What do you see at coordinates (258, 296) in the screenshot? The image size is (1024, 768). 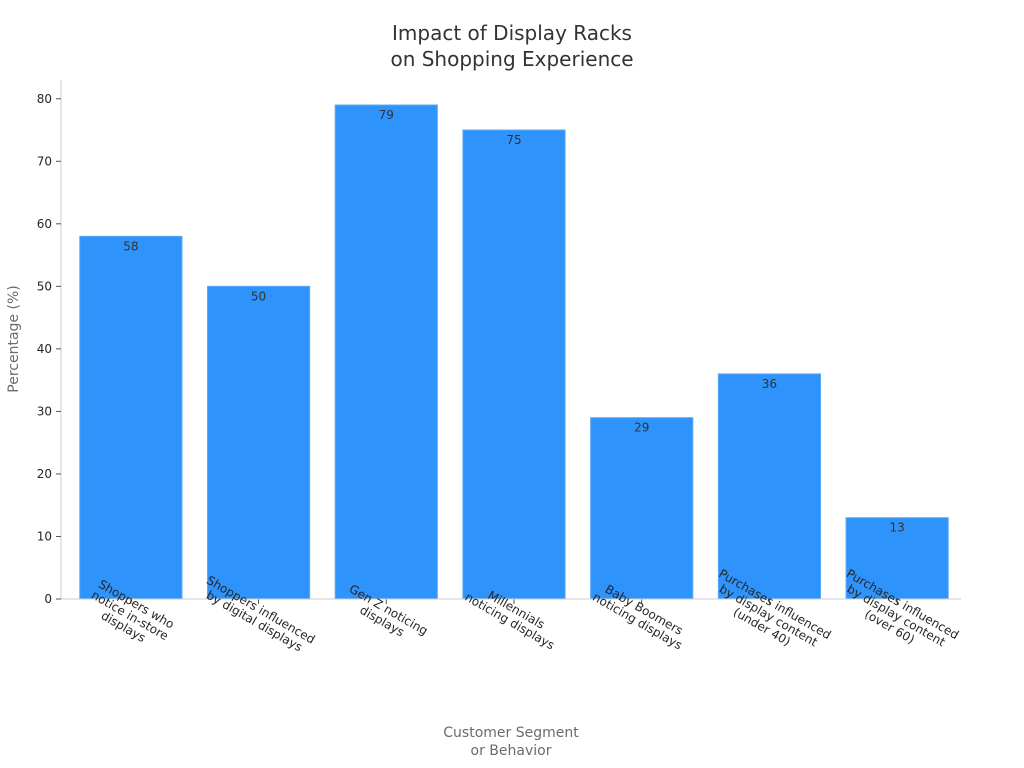 I see `data-label: 50` at bounding box center [258, 296].